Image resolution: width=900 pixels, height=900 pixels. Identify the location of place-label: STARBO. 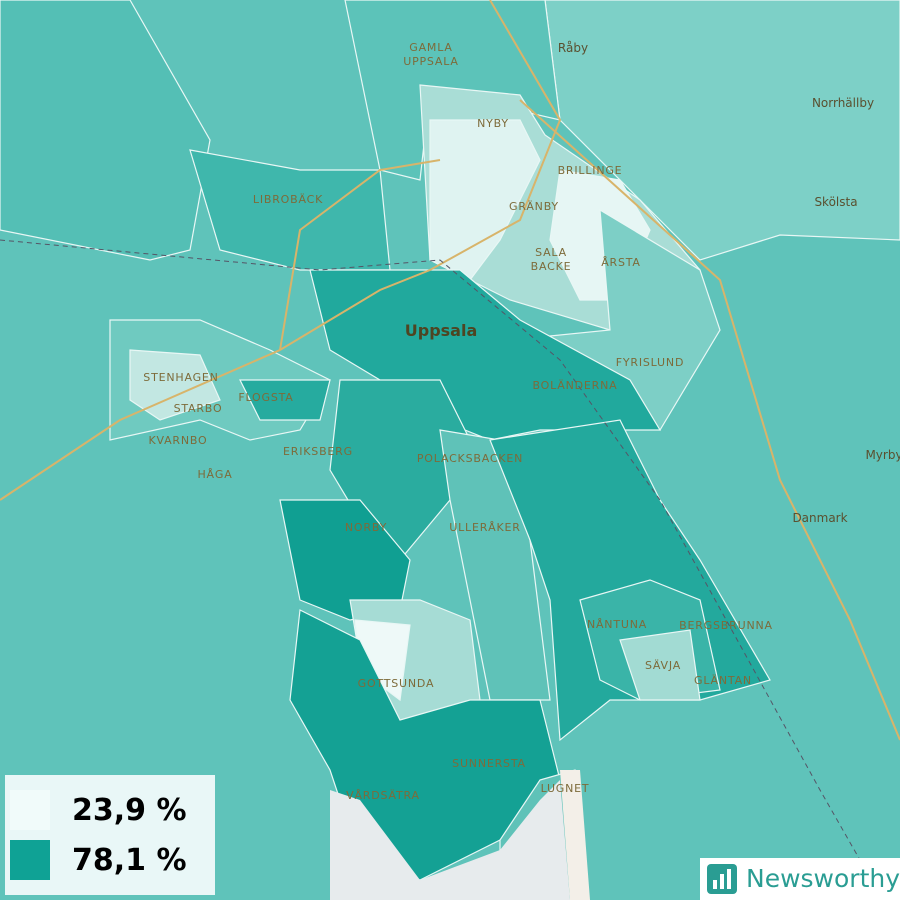
(198, 408).